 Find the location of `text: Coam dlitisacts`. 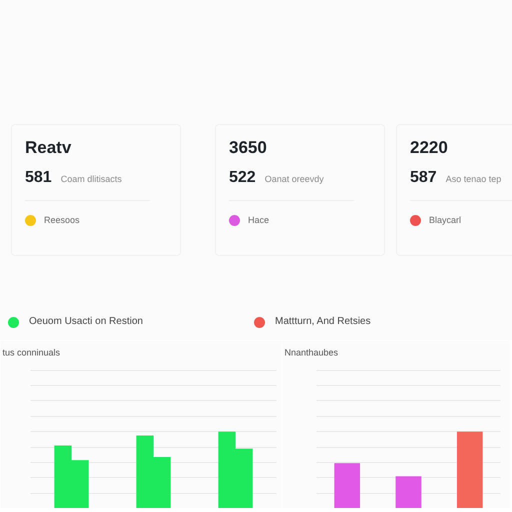

text: Coam dlitisacts is located at coordinates (91, 179).